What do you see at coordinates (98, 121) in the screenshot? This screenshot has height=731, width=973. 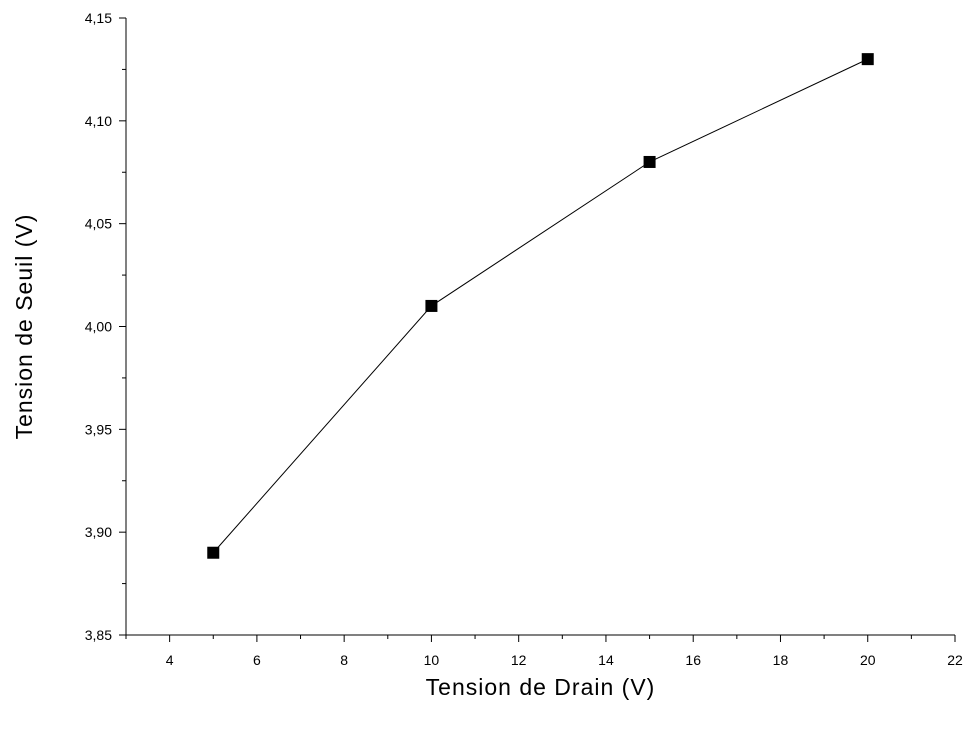 I see `y-tick-label: 4,10` at bounding box center [98, 121].